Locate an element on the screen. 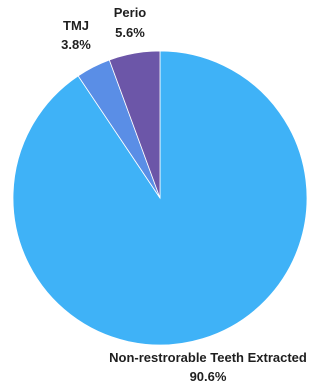 Image resolution: width=330 pixels, height=387 pixels. slice-value-non-restorable: 90.6% is located at coordinates (208, 376).